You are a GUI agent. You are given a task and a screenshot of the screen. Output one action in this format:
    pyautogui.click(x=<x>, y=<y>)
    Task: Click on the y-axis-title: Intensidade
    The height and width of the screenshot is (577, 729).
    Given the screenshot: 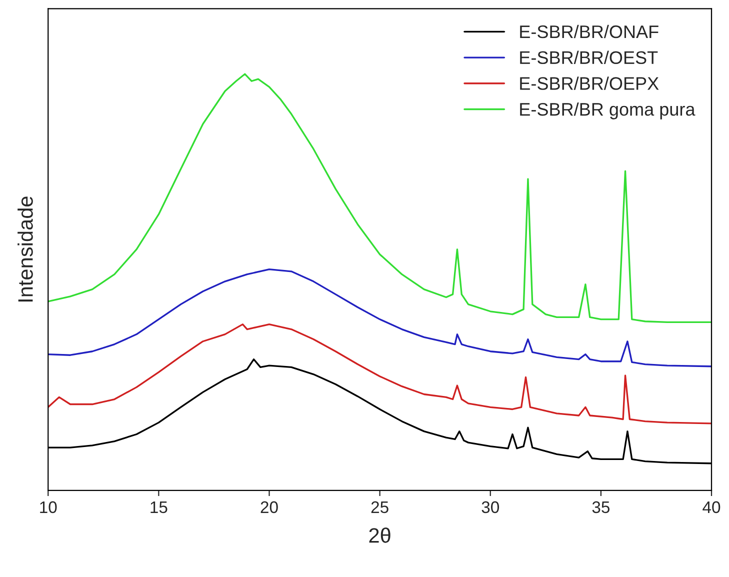 What is the action you would take?
    pyautogui.click(x=25, y=249)
    